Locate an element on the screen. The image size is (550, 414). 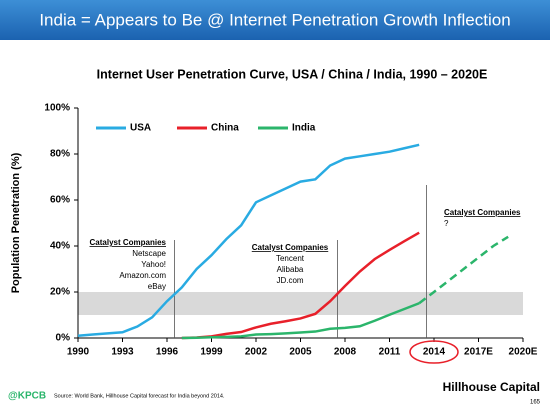
x-tick-label: 1999 is located at coordinates (211, 352).